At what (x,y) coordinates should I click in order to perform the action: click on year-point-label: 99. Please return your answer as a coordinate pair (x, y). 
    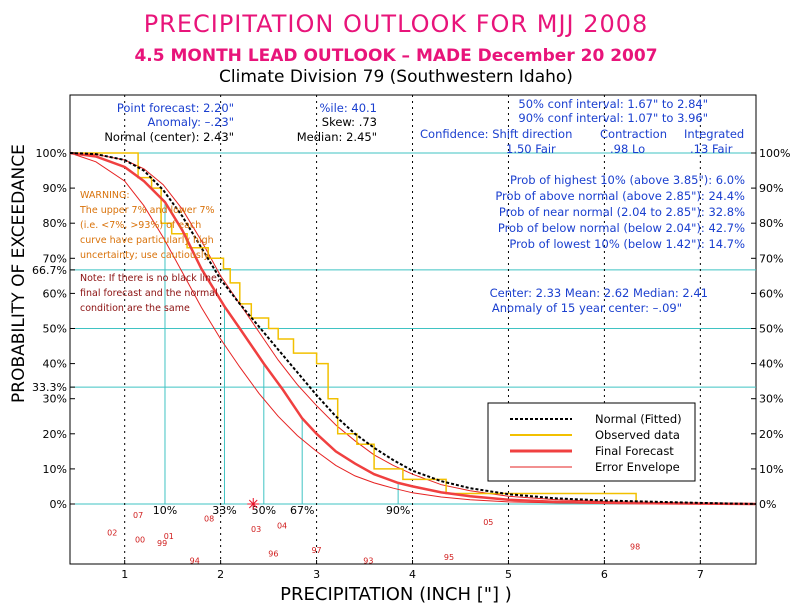
    Looking at the image, I should click on (162, 543).